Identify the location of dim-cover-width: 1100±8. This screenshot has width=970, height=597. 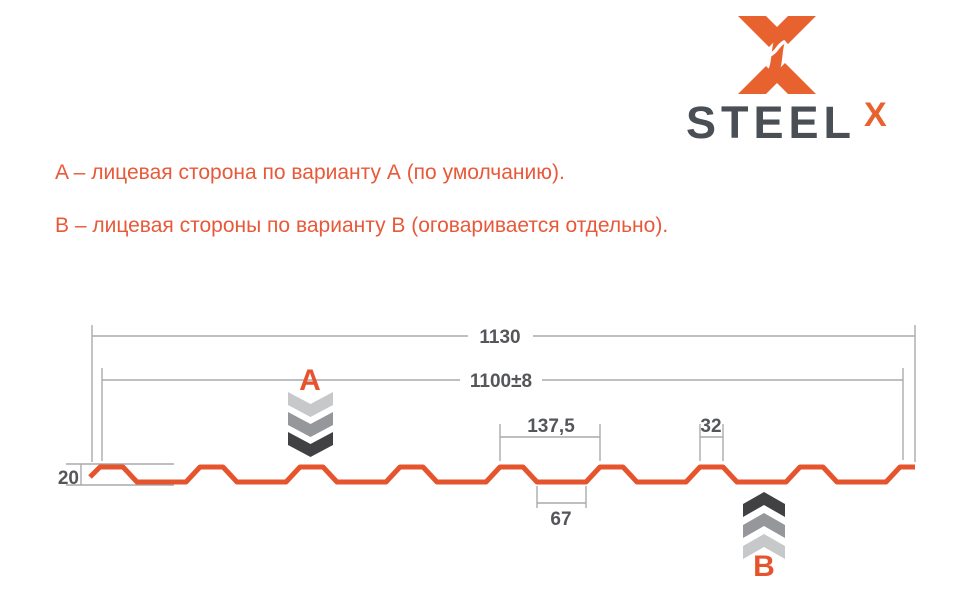
(501, 381).